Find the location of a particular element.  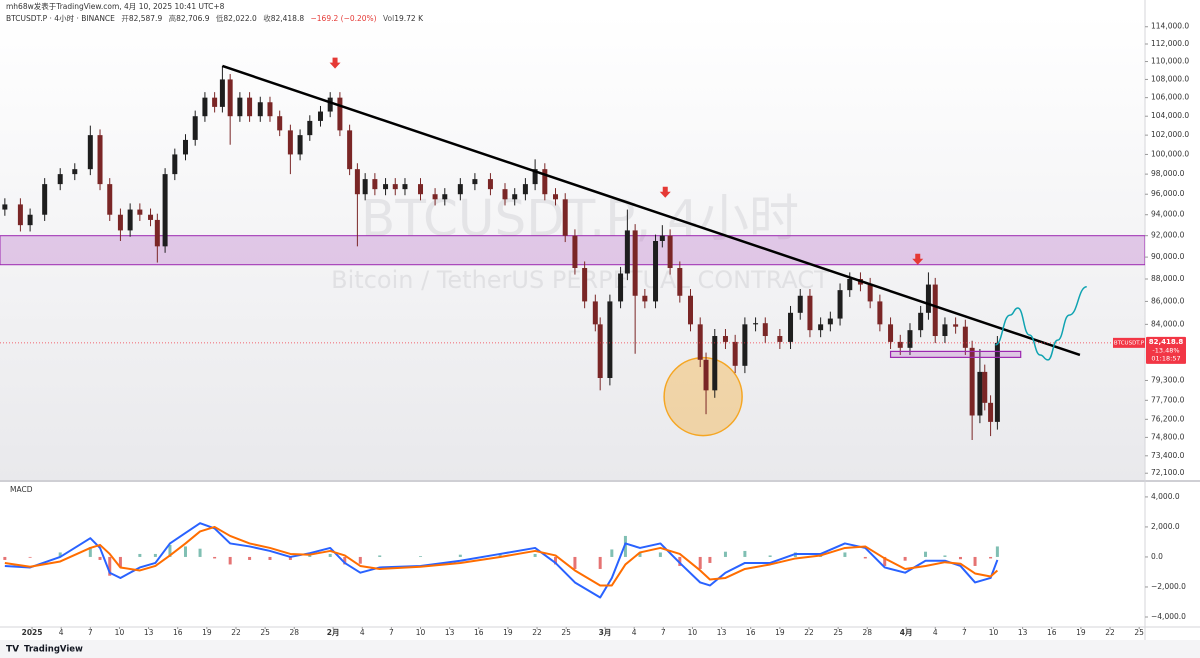

ohlc-key: 开 is located at coordinates (125, 18).